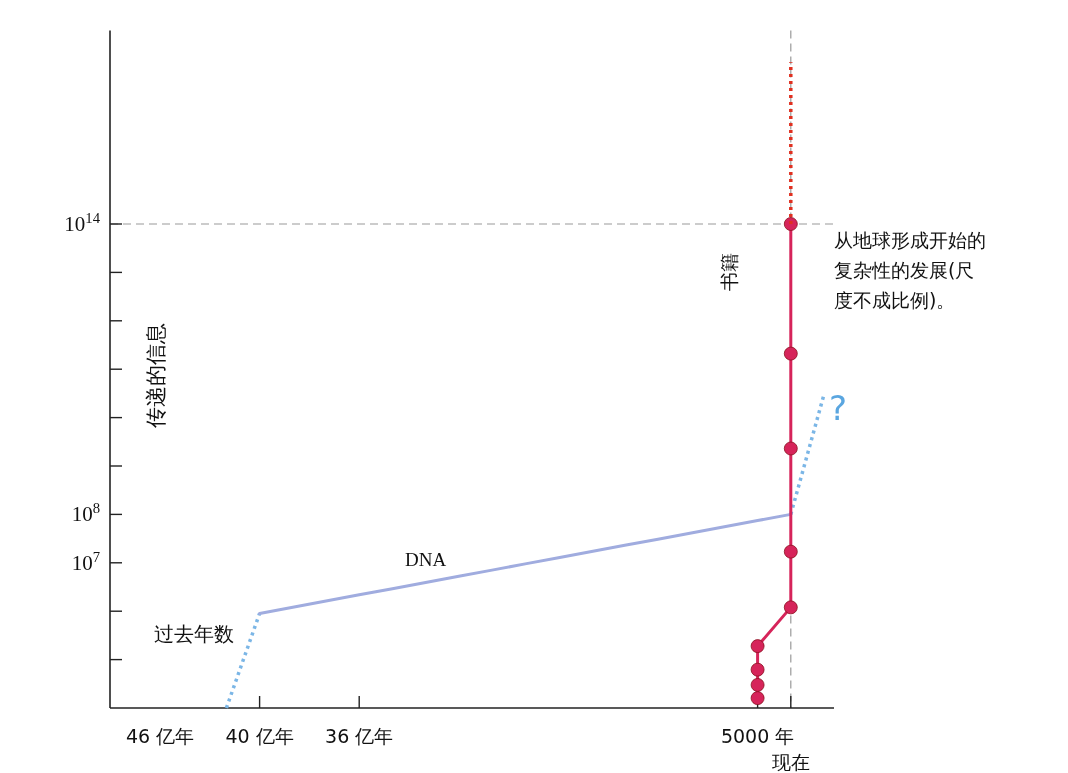 The width and height of the screenshot is (1068, 773). I want to click on x-tick-label: 40 亿年, so click(259, 736).